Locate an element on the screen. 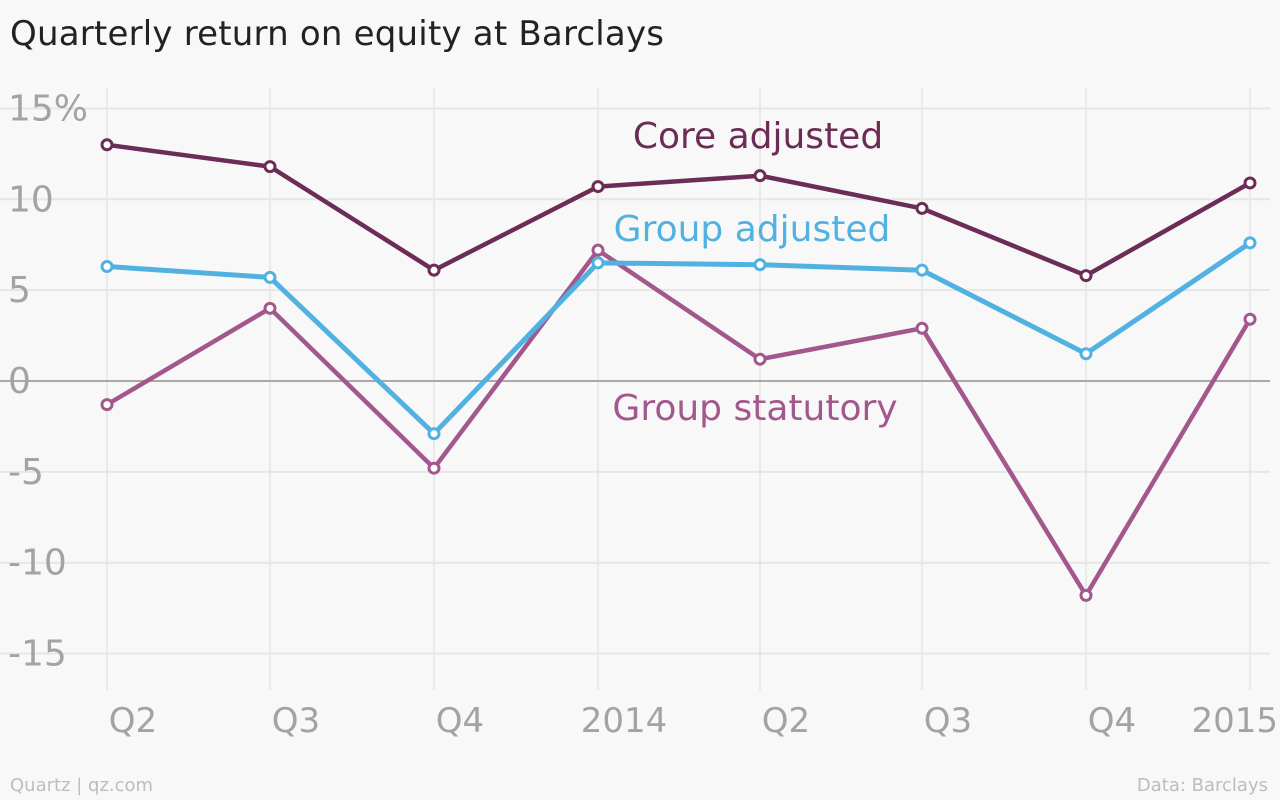  x-tick-label: 2014 is located at coordinates (624, 721).